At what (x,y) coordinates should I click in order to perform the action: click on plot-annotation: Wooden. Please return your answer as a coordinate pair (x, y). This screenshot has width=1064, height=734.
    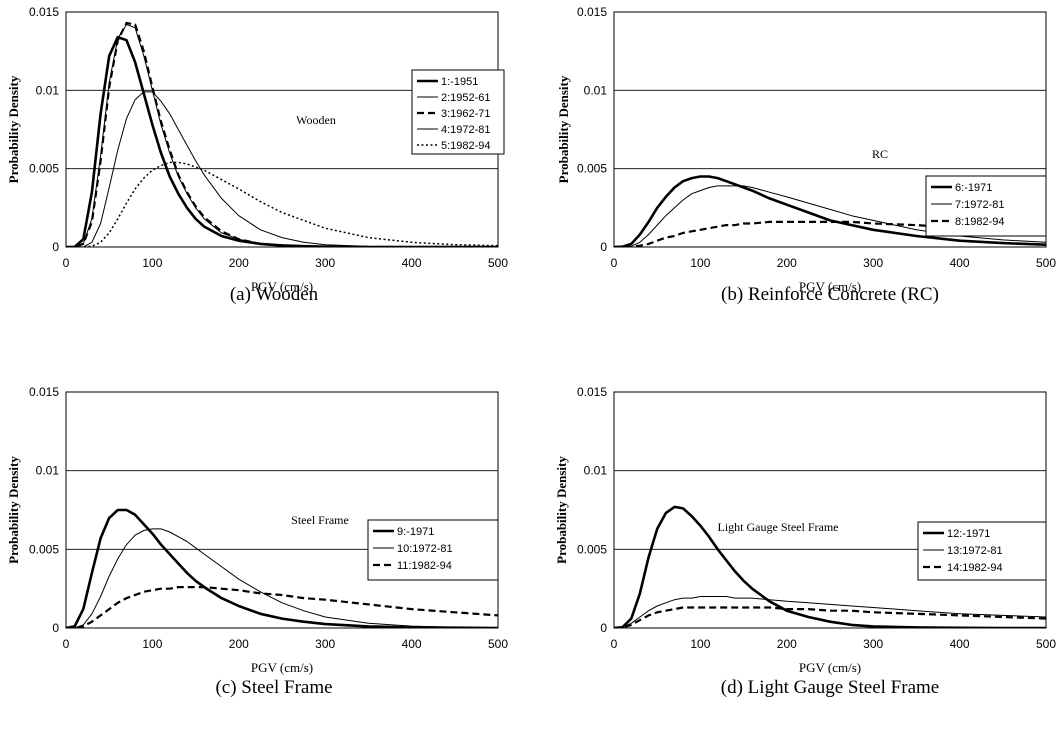
    Looking at the image, I should click on (316, 120).